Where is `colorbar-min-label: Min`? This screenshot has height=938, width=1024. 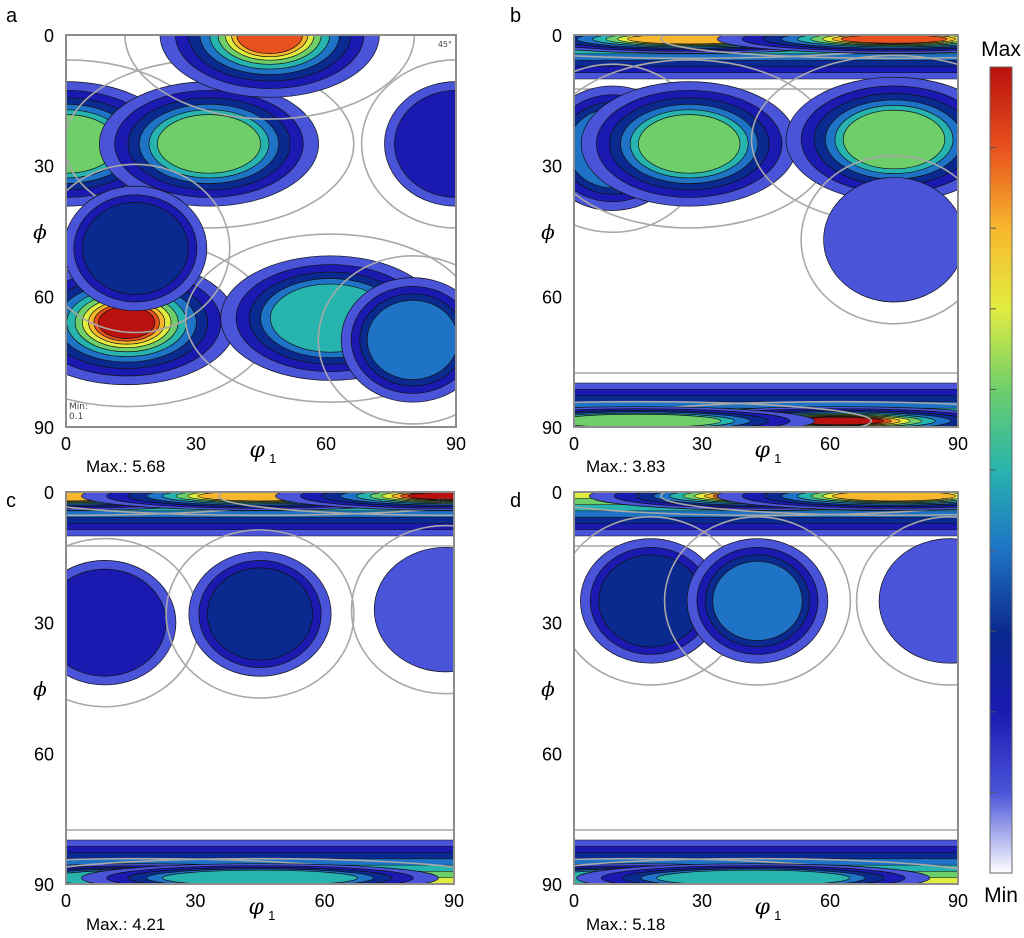
colorbar-min-label: Min is located at coordinates (1001, 895).